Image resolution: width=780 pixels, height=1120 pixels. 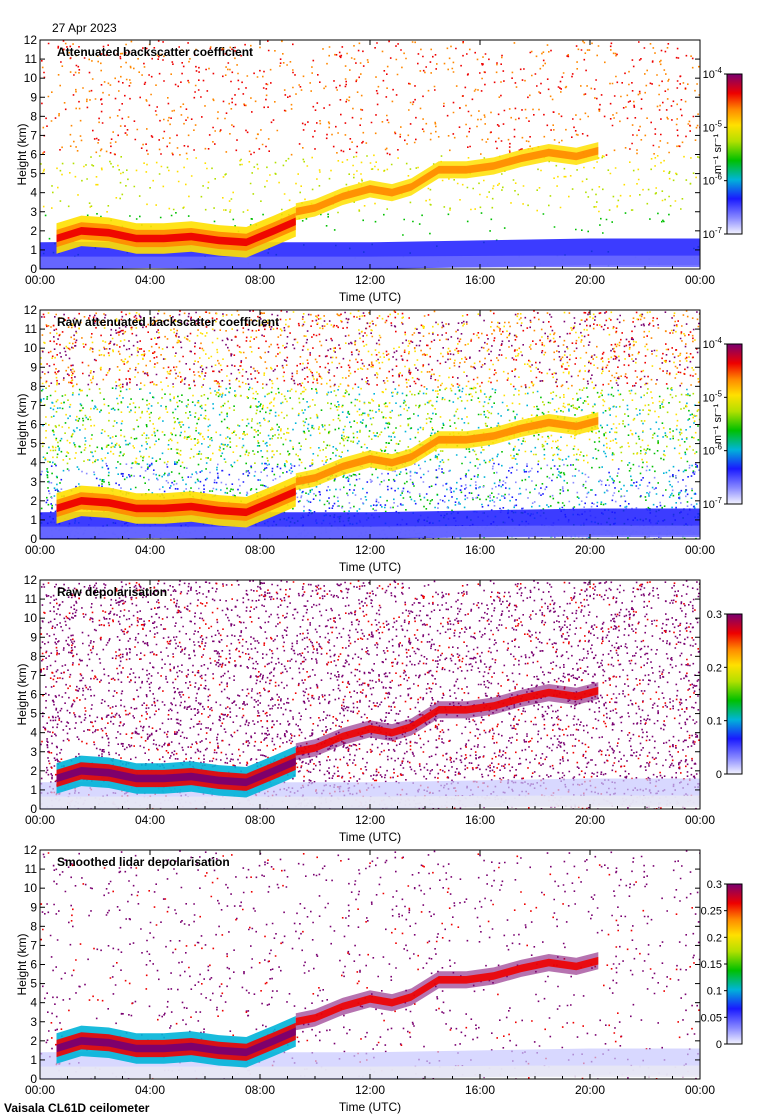 What do you see at coordinates (77, 1108) in the screenshot?
I see `instrument-label: Vaisala CL61D ceilometer` at bounding box center [77, 1108].